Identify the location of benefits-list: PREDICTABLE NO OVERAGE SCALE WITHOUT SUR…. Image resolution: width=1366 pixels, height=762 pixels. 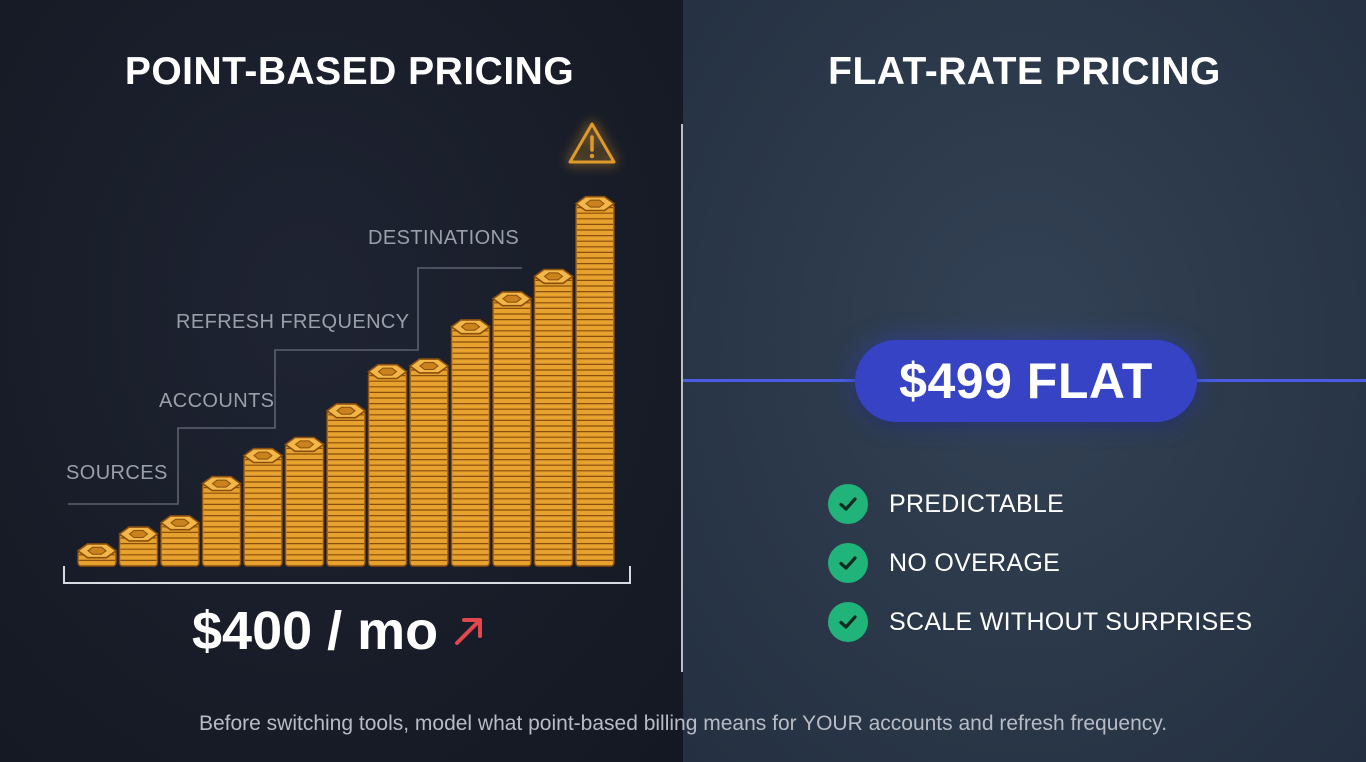
(1040, 571).